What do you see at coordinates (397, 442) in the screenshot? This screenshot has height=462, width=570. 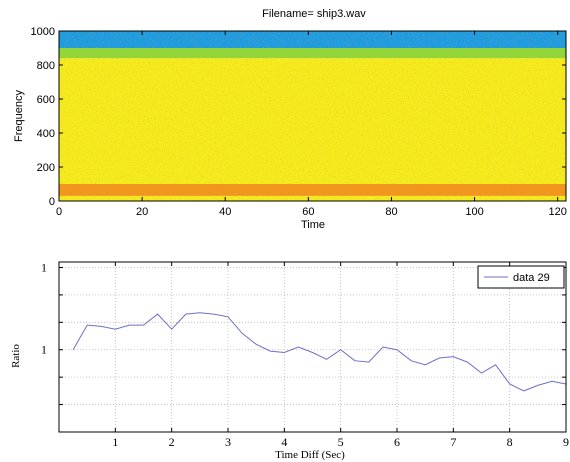 I see `ratio-x-tick-label: 6` at bounding box center [397, 442].